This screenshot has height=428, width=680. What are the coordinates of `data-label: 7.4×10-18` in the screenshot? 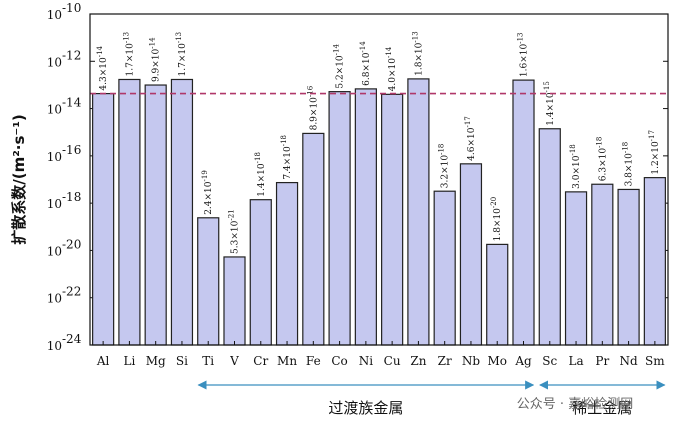 It's located at (286, 157).